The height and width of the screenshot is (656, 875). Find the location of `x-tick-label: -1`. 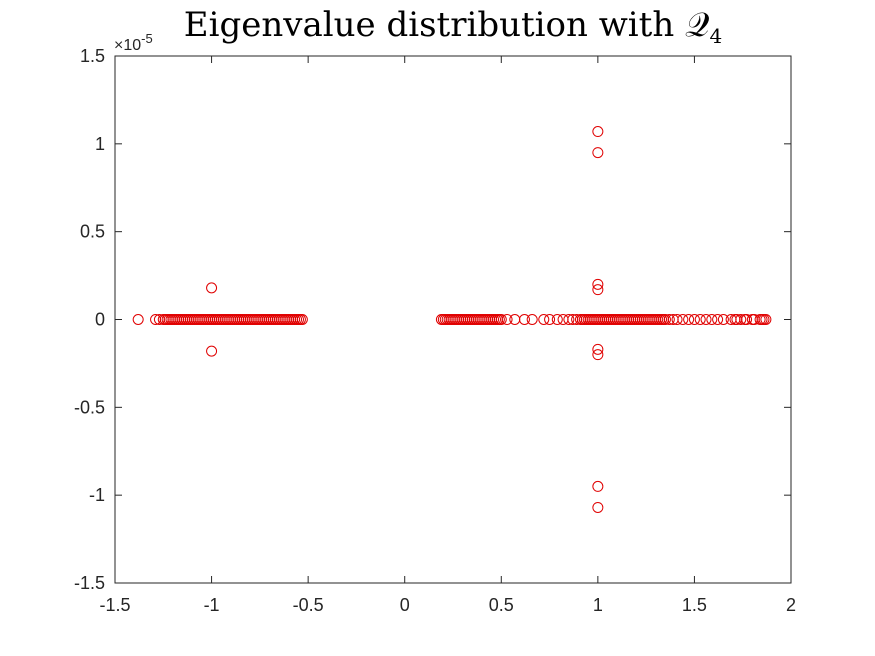

x-tick-label: -1 is located at coordinates (212, 605).